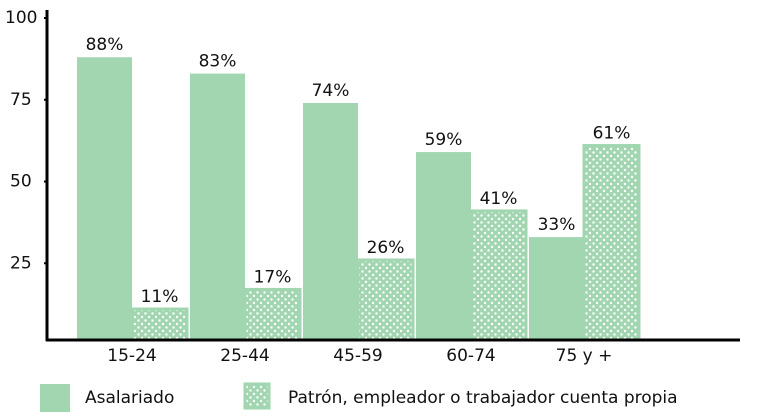 The height and width of the screenshot is (419, 763). I want to click on value-label: 17%, so click(273, 277).